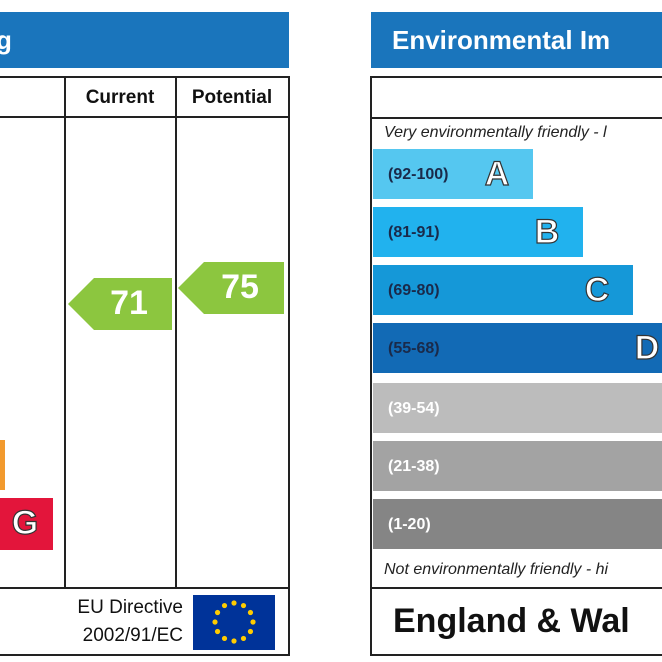 Image resolution: width=662 pixels, height=662 pixels. Describe the element at coordinates (414, 466) in the screenshot. I see `band-range: (21-38)` at that location.